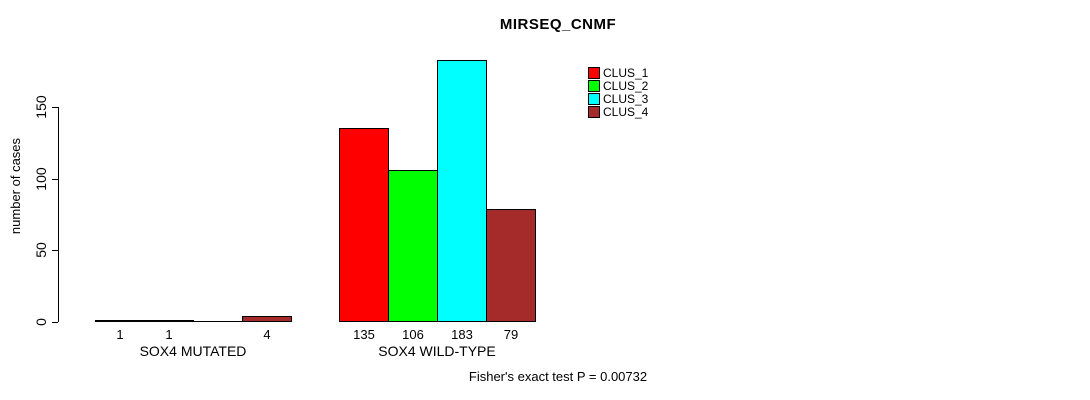 This screenshot has height=400, width=1090. Describe the element at coordinates (364, 334) in the screenshot. I see `bar-value-label: 135` at that location.